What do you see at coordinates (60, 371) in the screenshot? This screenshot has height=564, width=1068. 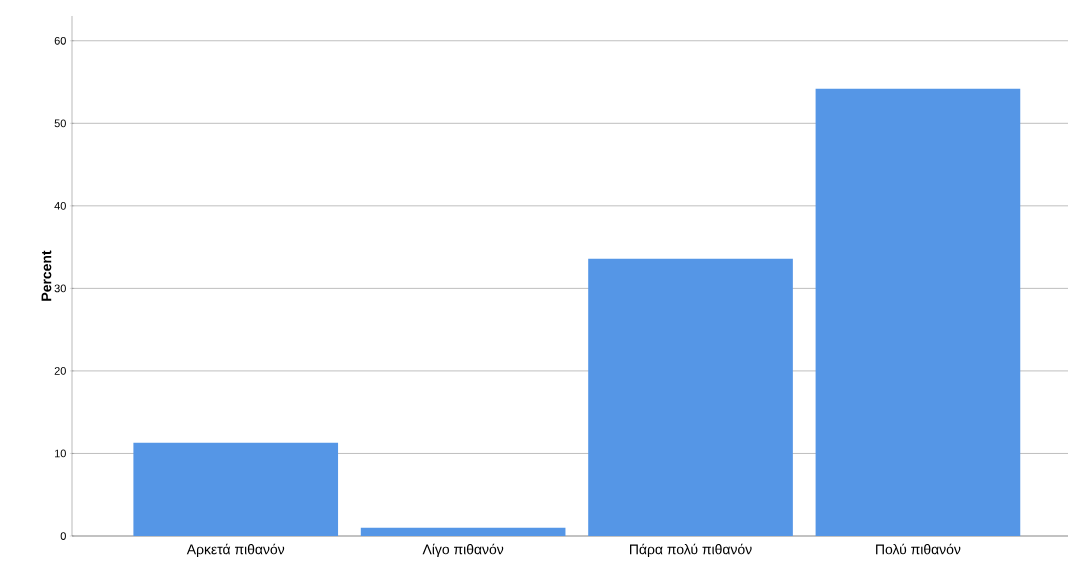 I see `y-tick-label: 20` at bounding box center [60, 371].